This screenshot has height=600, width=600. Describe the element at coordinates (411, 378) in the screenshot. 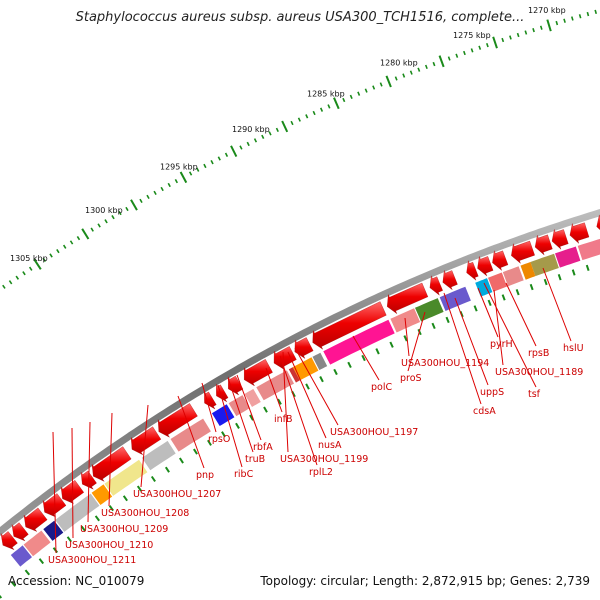

I see `gene-label: proS` at that location.